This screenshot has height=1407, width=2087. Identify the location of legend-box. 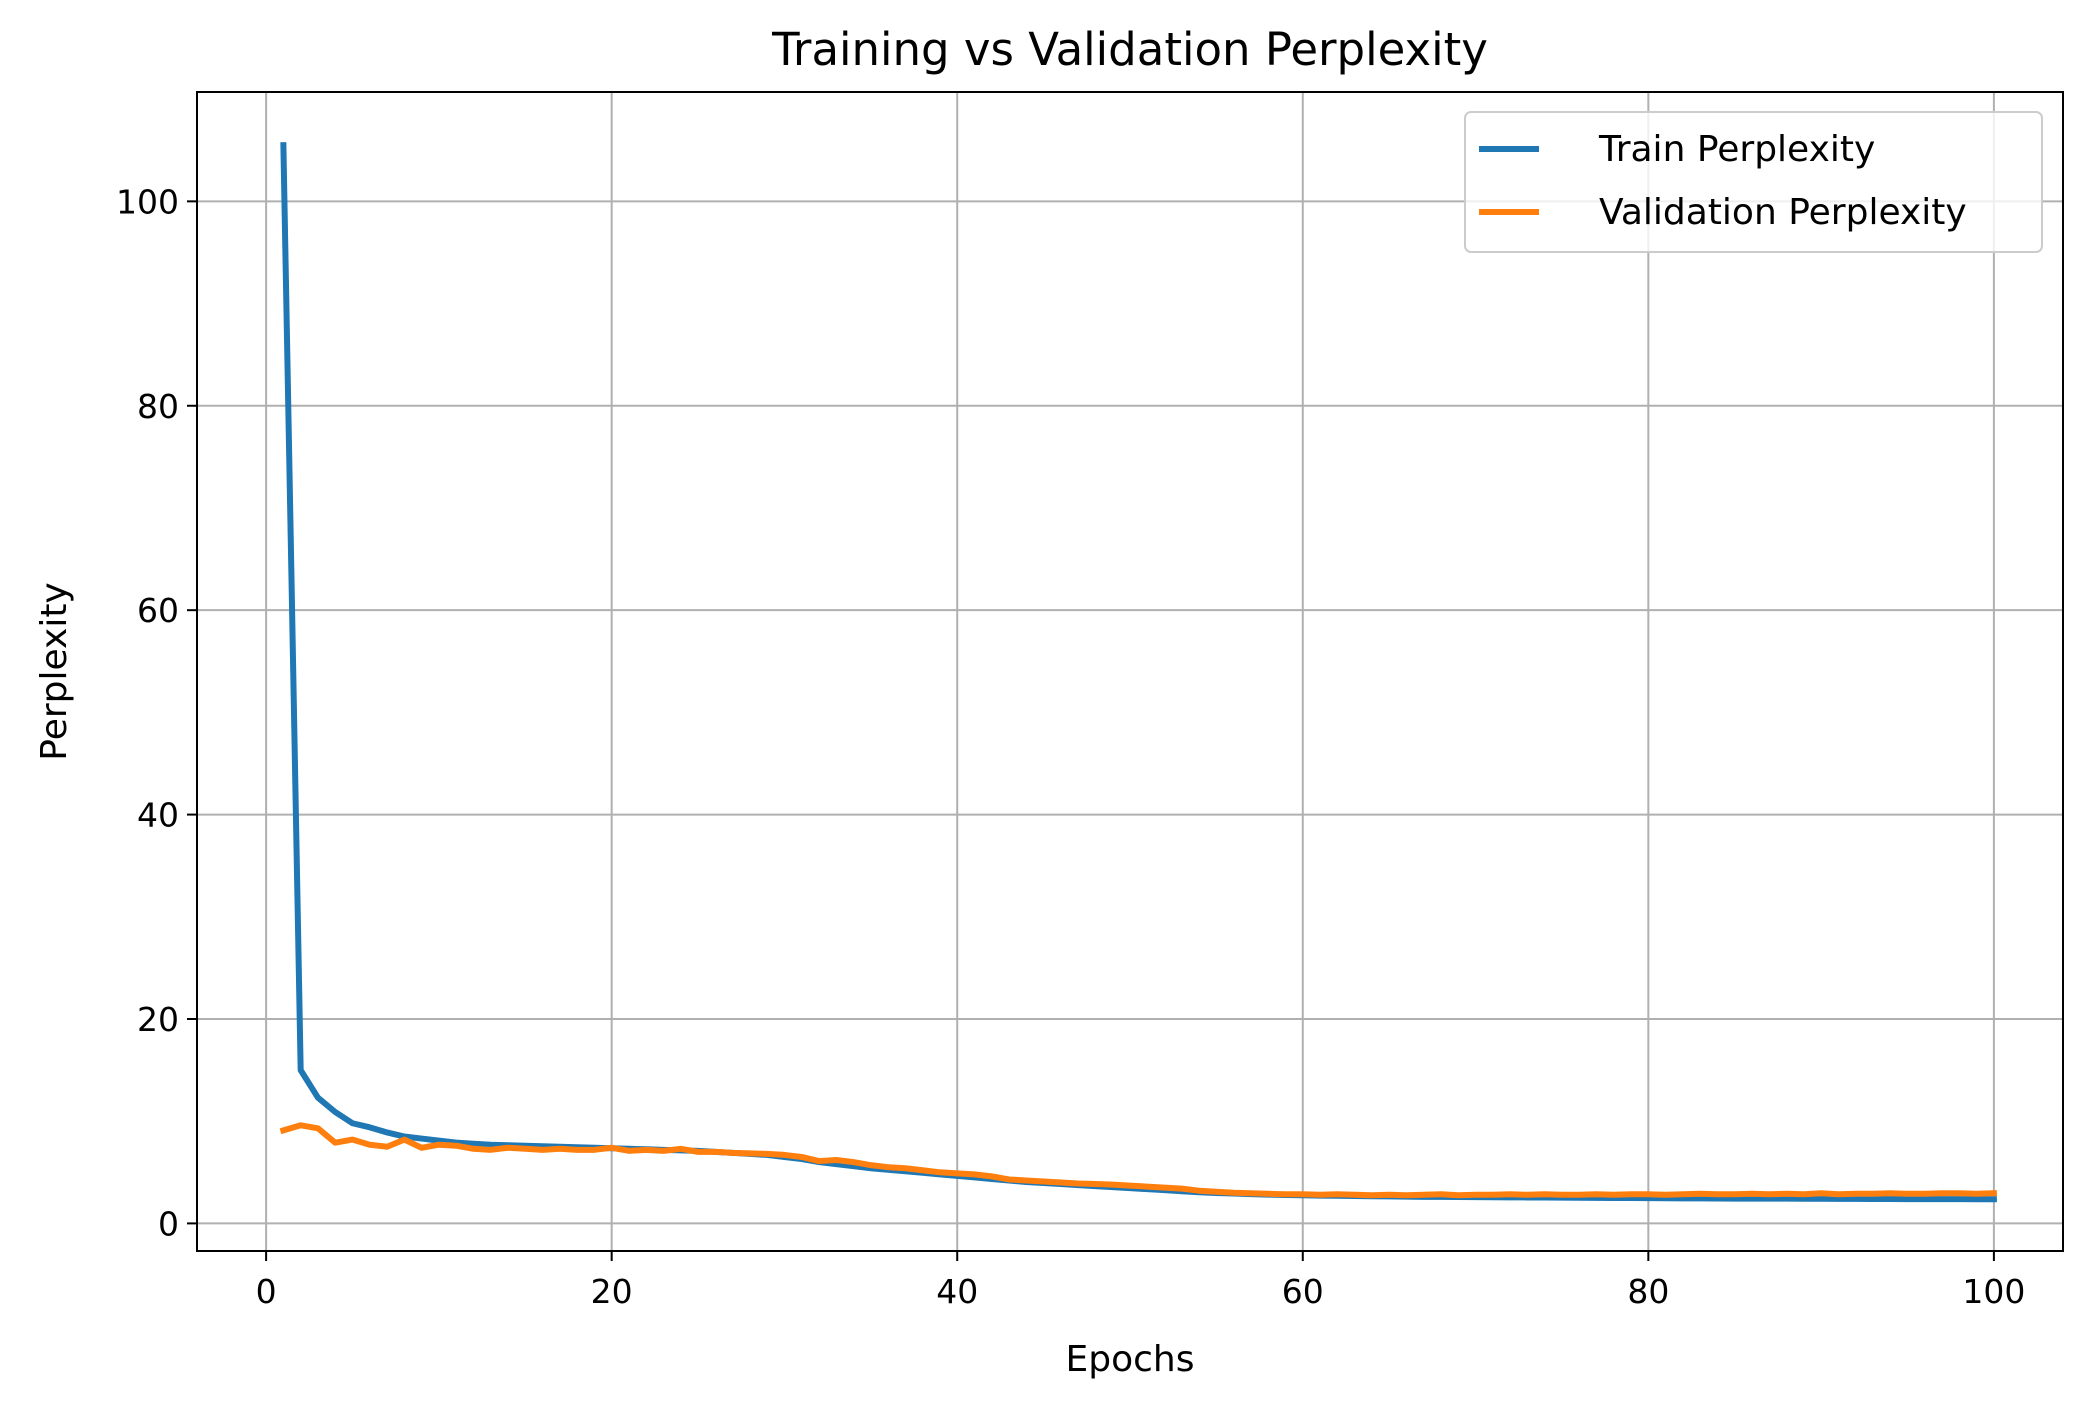
(1753, 182).